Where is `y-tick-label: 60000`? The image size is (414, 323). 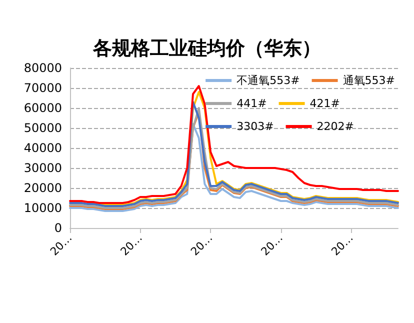 y-tick-label: 60000 is located at coordinates (43, 108).